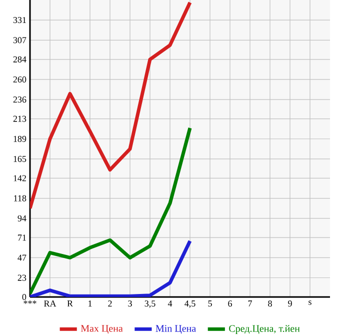  I want to click on y-tick-label: 94, so click(22, 218).